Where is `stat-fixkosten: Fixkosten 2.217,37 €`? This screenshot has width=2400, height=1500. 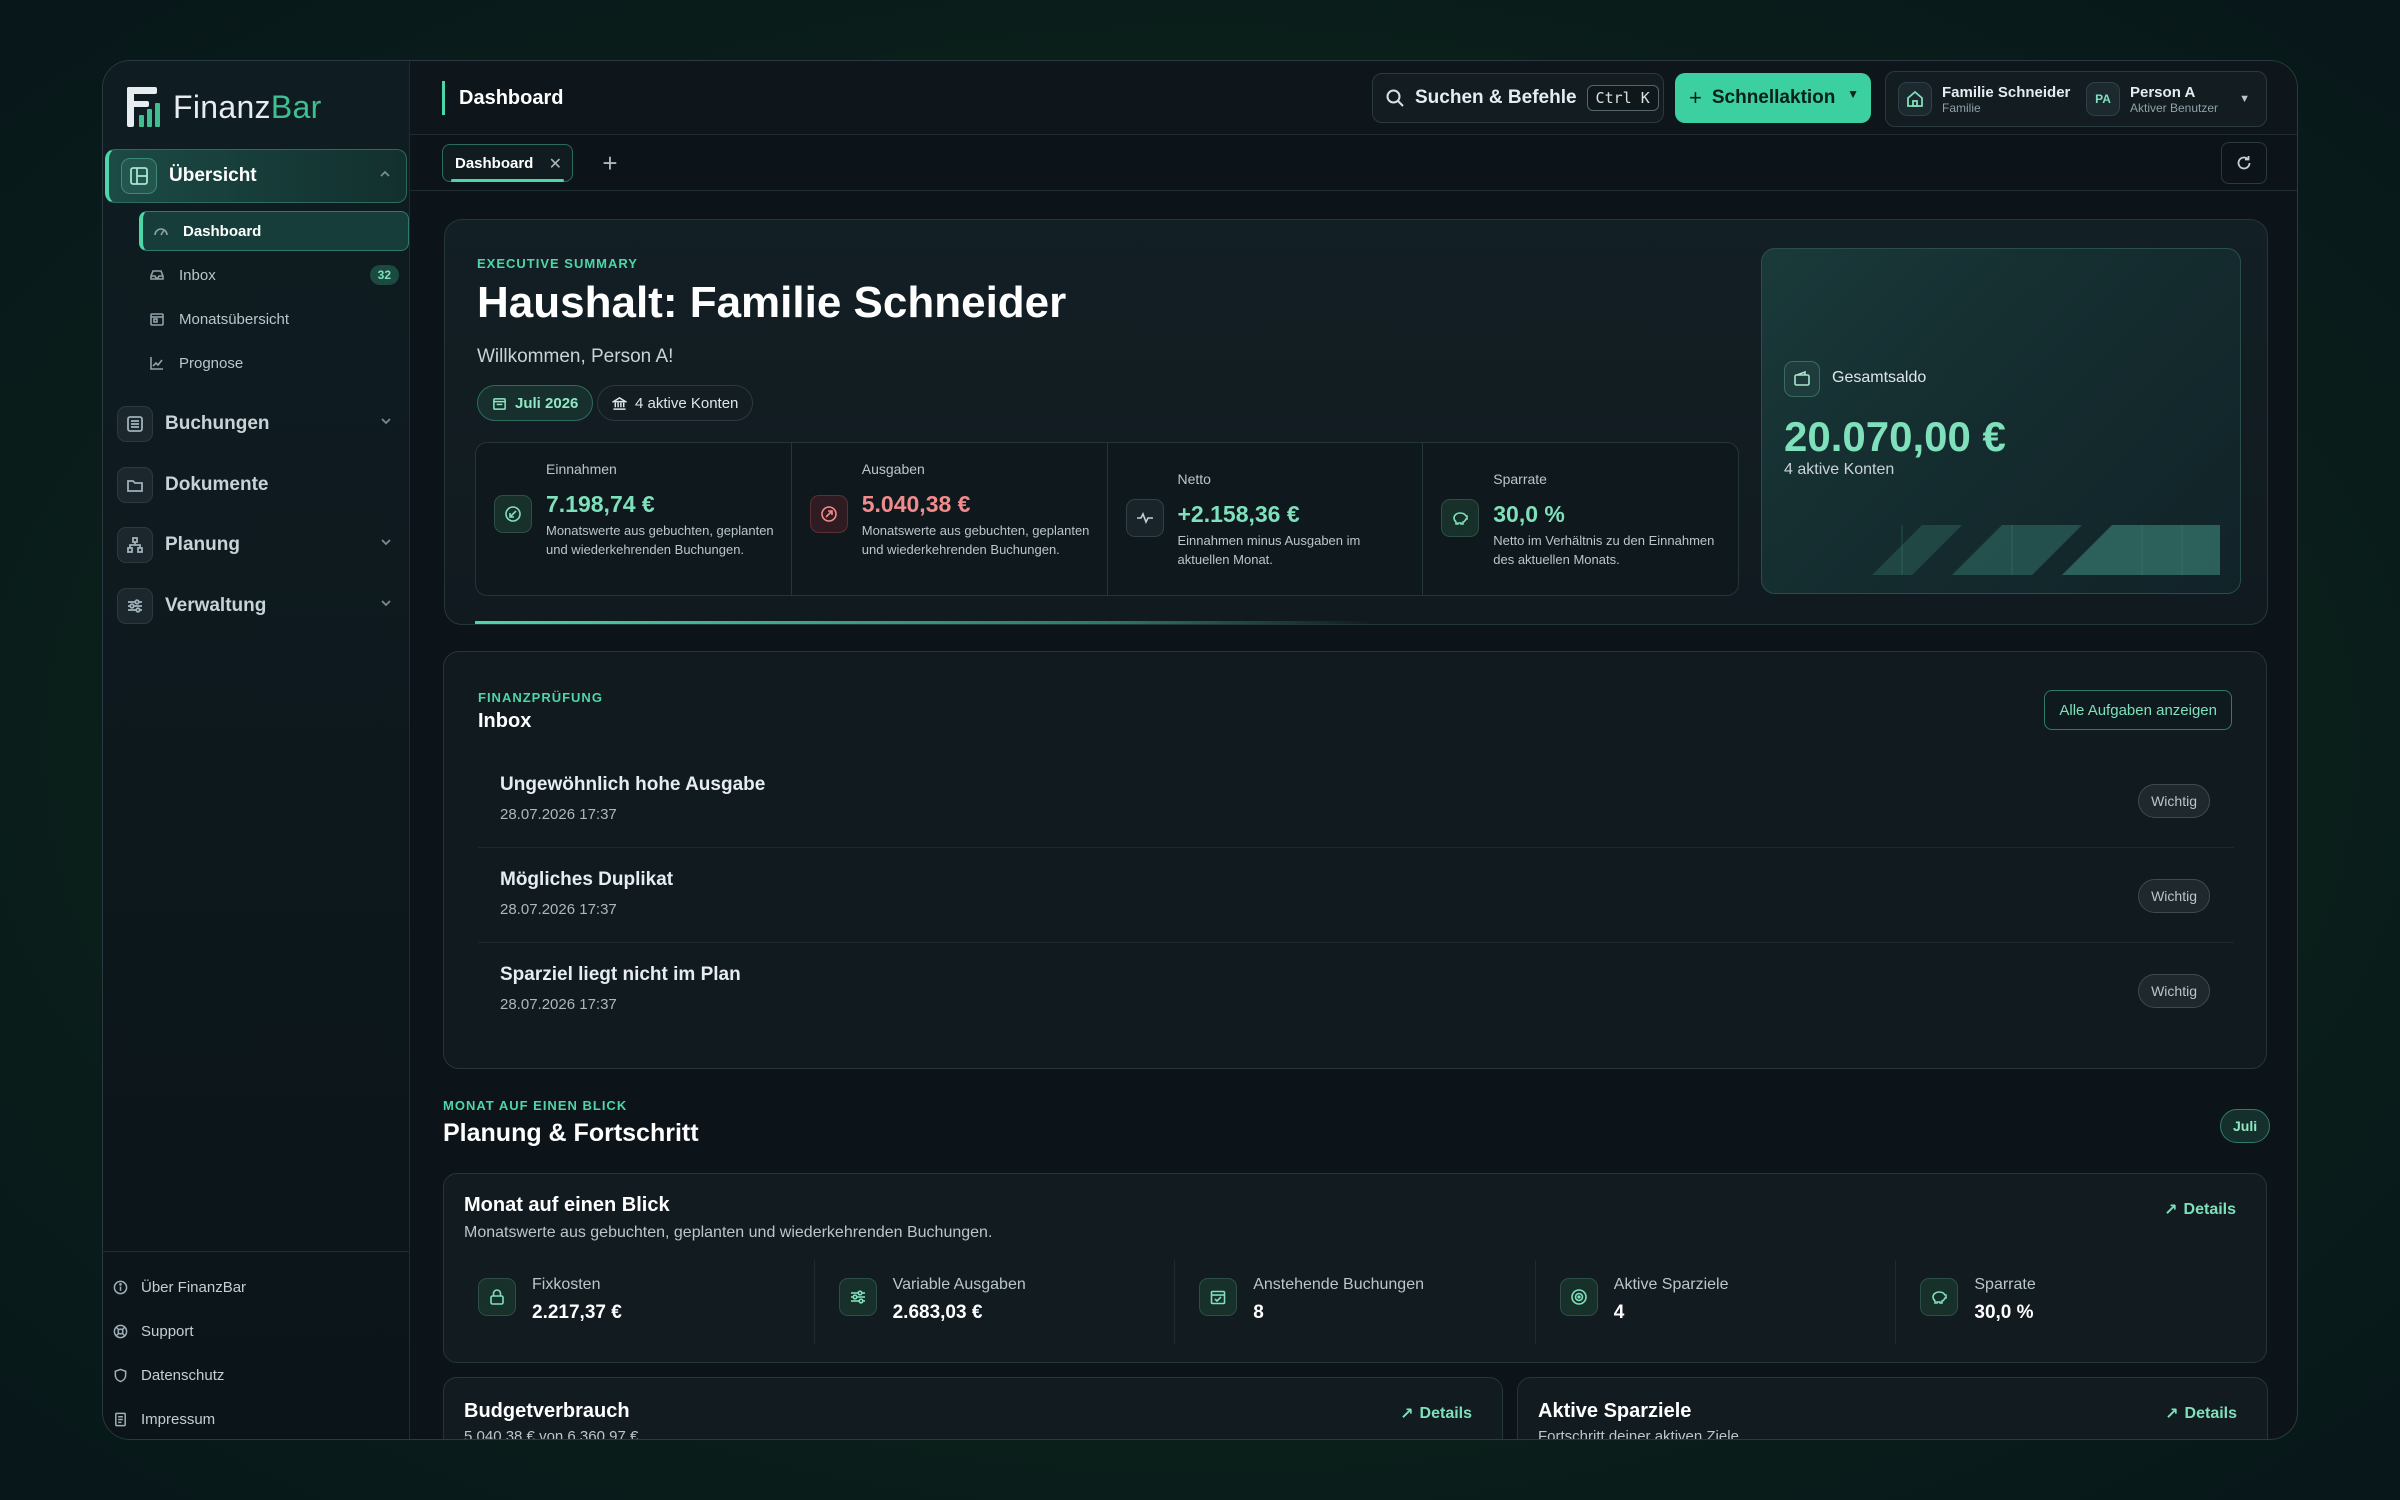 stat-fixkosten: Fixkosten 2.217,37 € is located at coordinates (634, 1302).